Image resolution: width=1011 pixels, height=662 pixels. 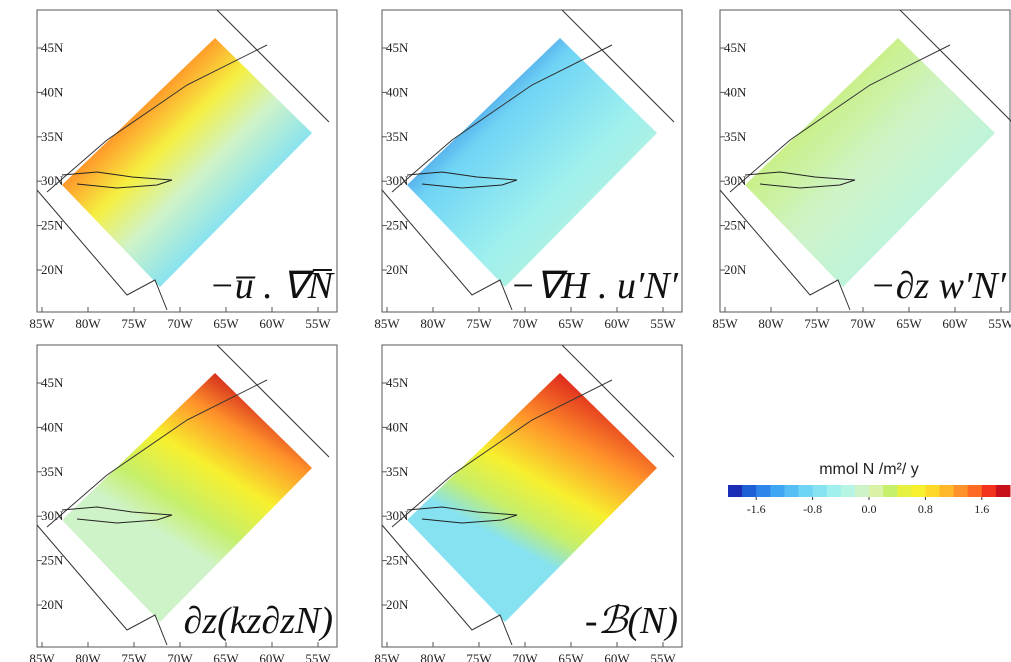 I want to click on colorbar-title: mmol N /m²/ y, so click(x=869, y=469).